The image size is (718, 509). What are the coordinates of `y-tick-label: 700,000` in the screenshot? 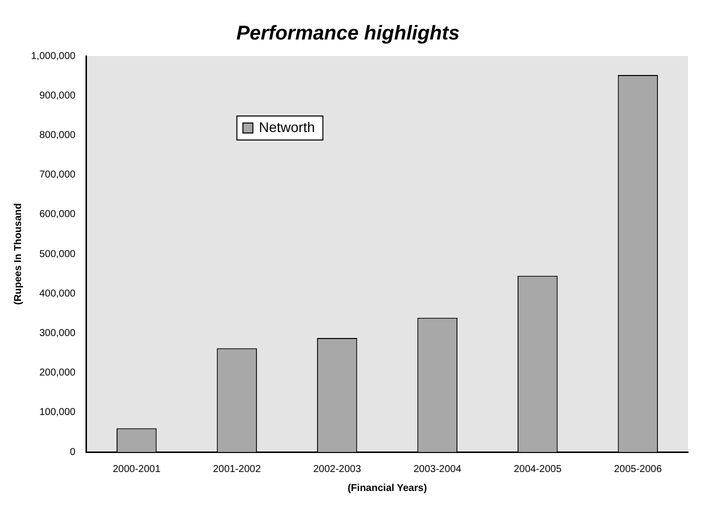 It's located at (57, 175).